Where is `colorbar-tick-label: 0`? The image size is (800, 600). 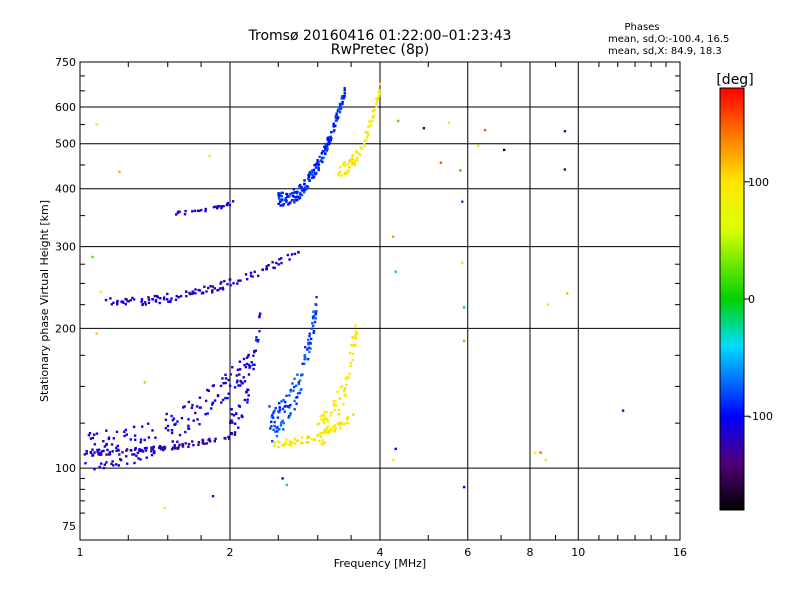 colorbar-tick-label: 0 is located at coordinates (751, 299).